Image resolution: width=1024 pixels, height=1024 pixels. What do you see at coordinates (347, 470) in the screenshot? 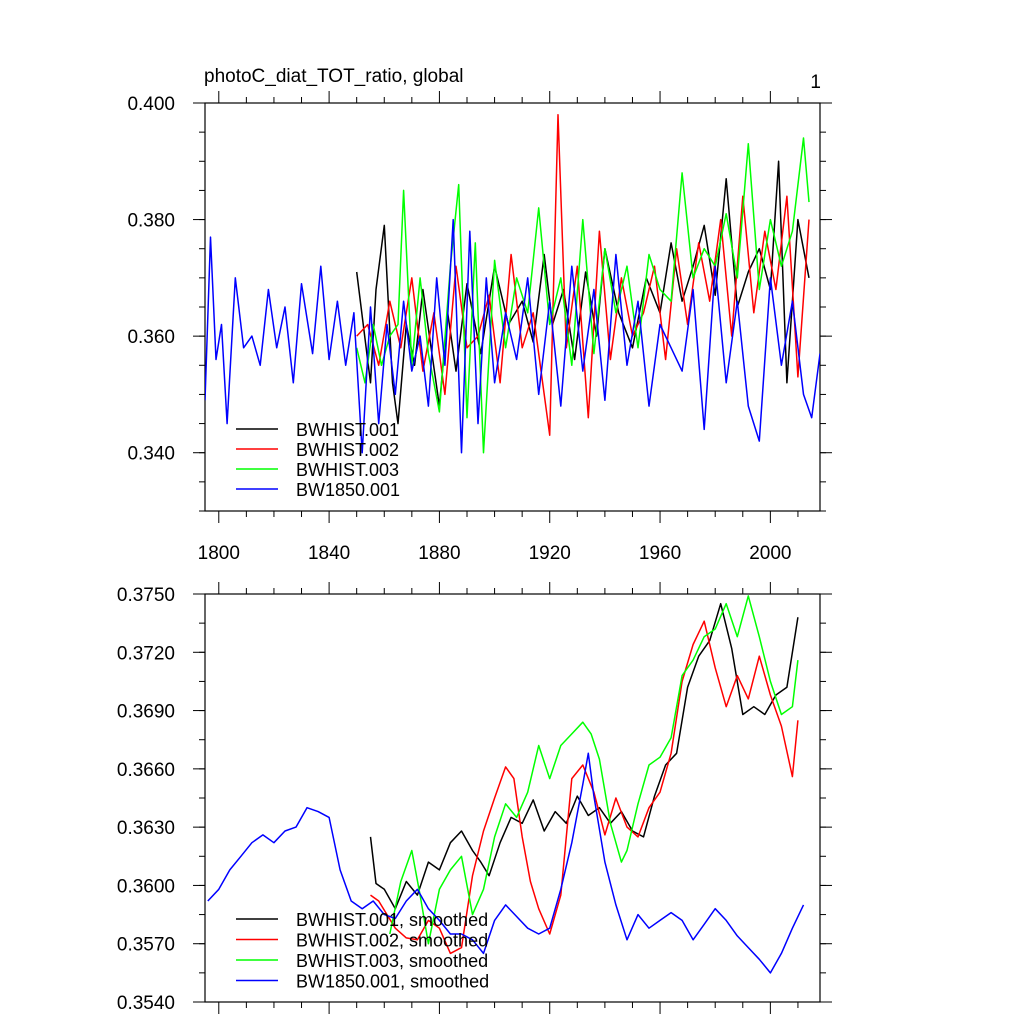
I see `panel-1-legend-label: BWHIST.003` at bounding box center [347, 470].